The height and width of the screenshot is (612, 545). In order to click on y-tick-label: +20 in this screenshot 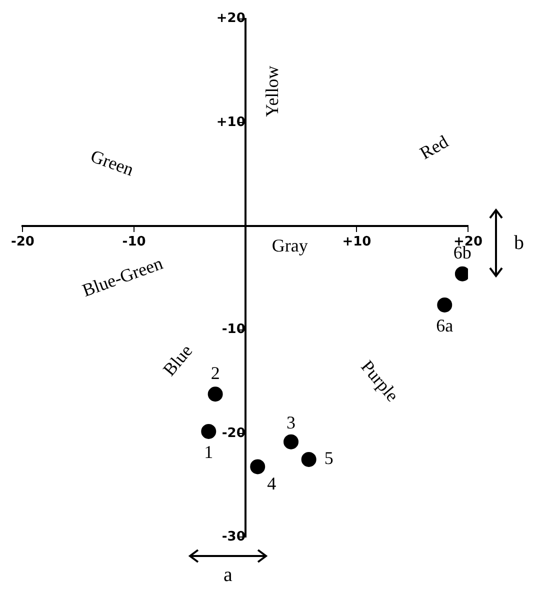, I will do `click(231, 18)`.